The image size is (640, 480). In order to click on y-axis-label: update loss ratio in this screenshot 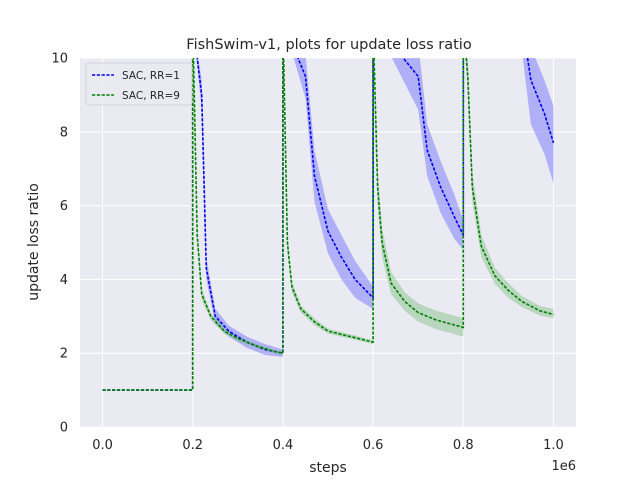, I will do `click(34, 242)`.